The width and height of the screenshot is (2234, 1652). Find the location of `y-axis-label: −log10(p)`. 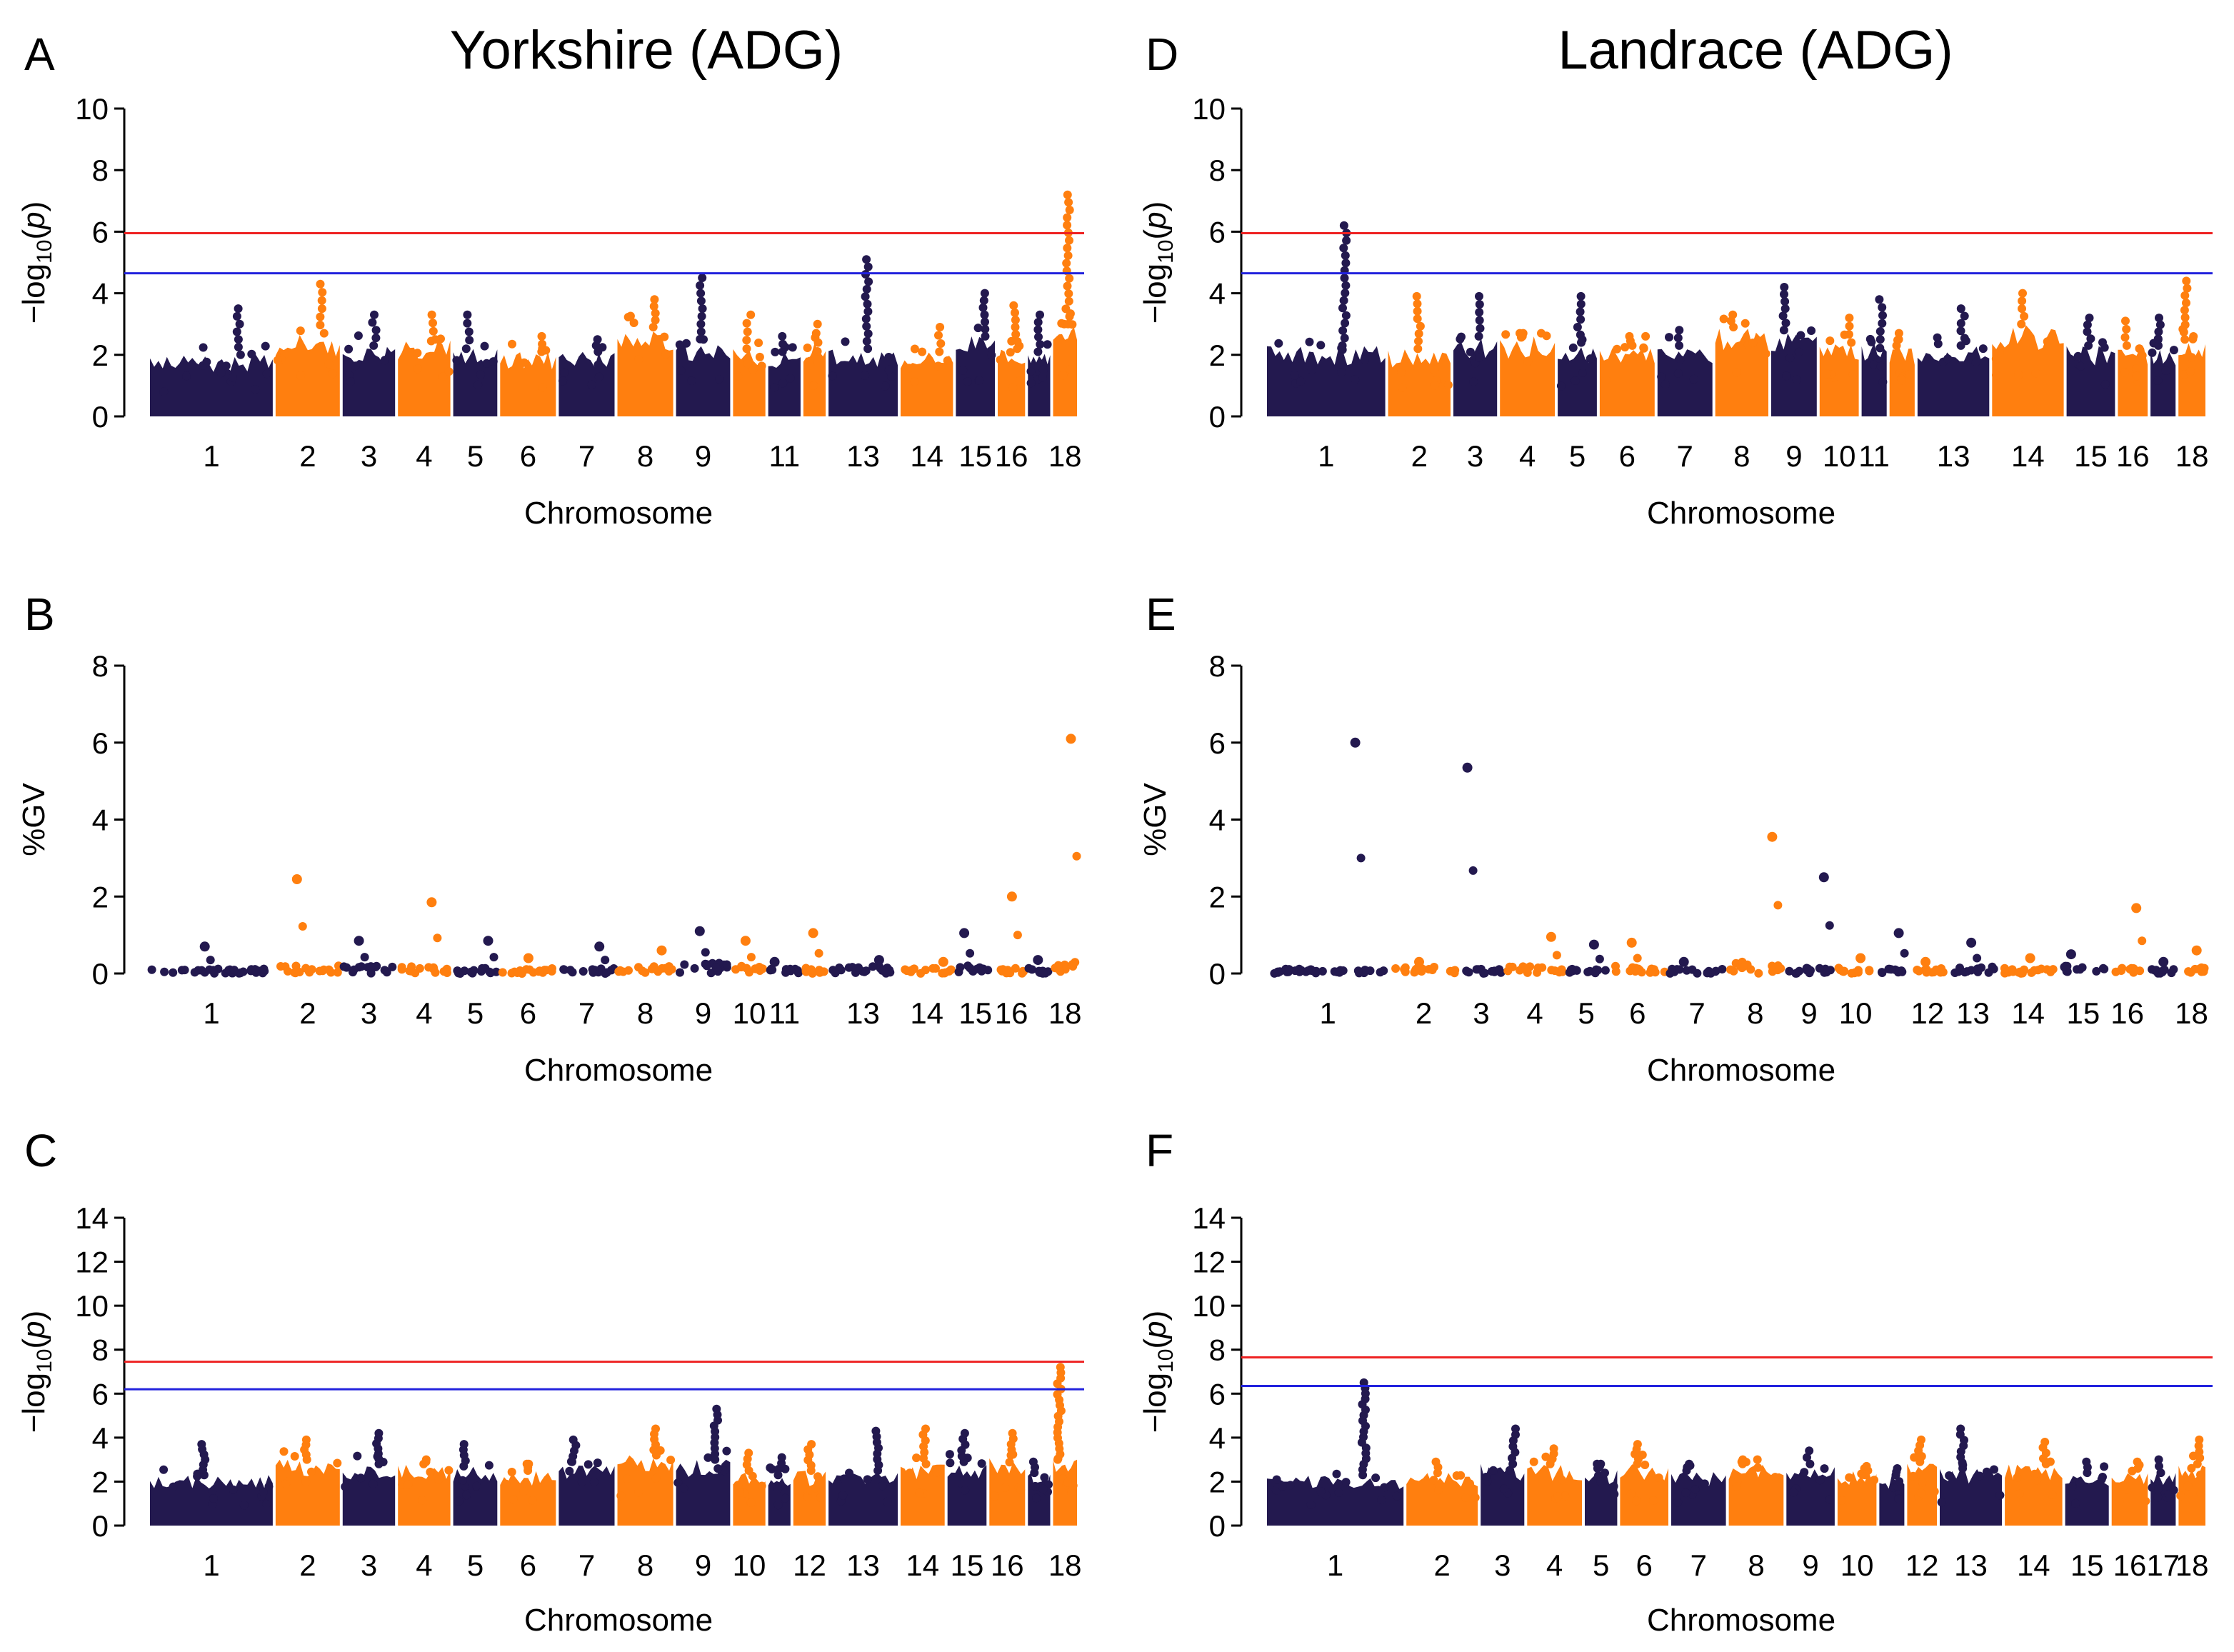

y-axis-label: −log10(p) is located at coordinates (1158, 1372).